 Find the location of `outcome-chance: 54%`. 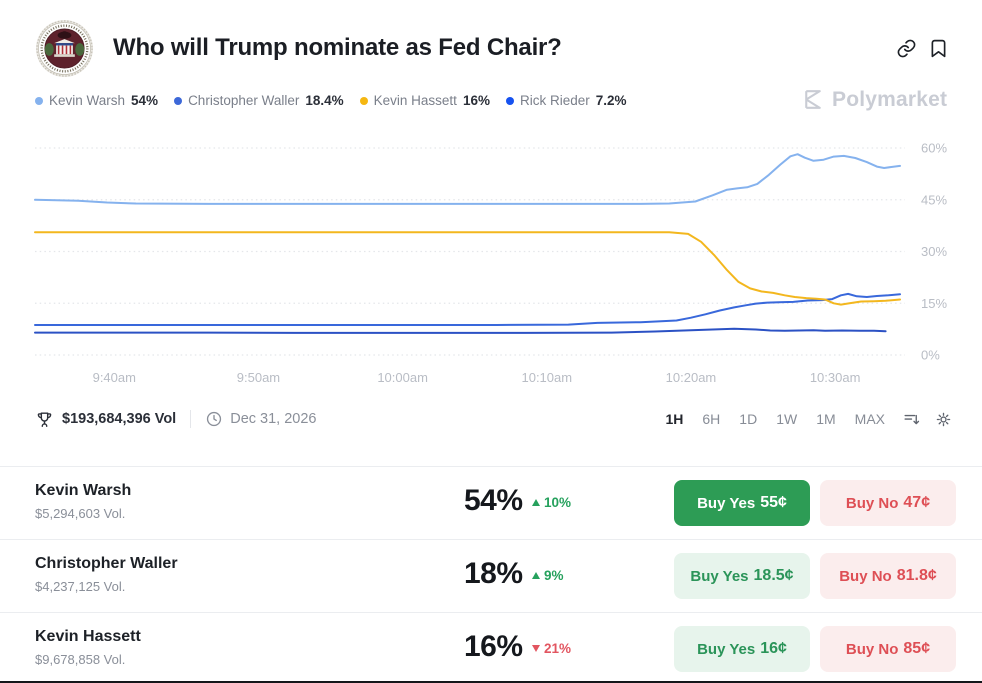

outcome-chance: 54% is located at coordinates (493, 500).